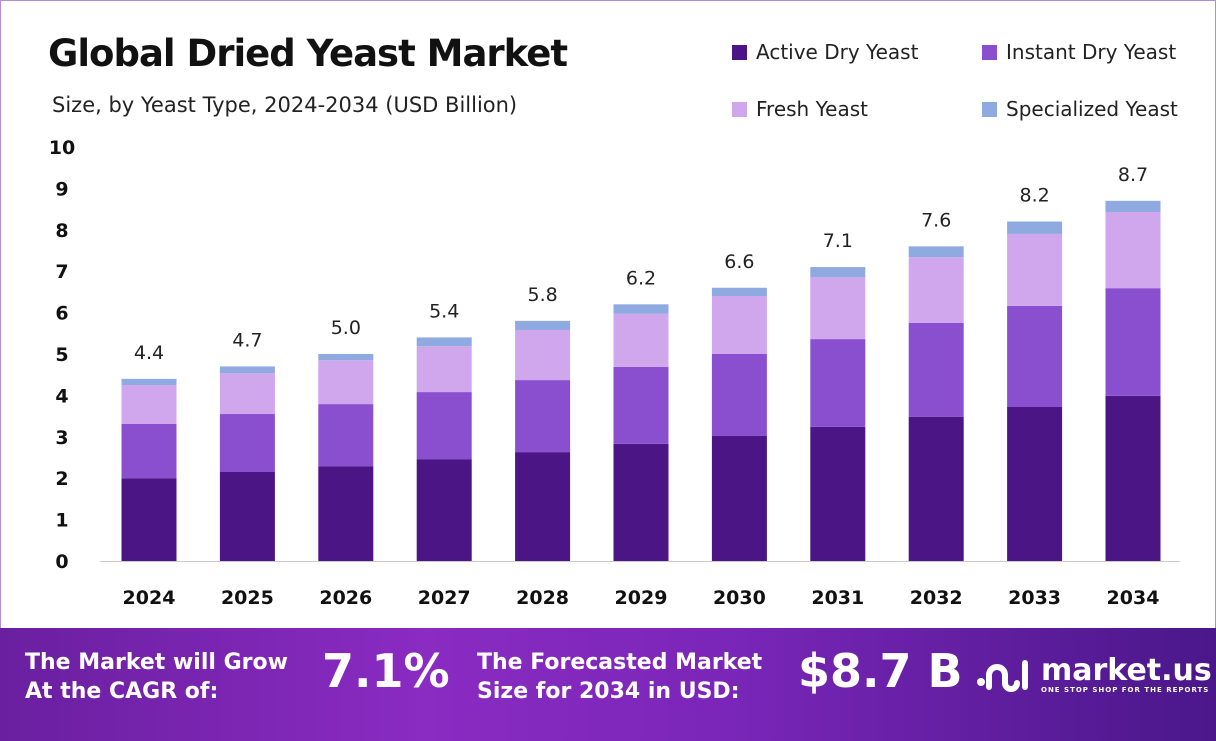  Describe the element at coordinates (641, 278) in the screenshot. I see `total-label: 6.2` at that location.